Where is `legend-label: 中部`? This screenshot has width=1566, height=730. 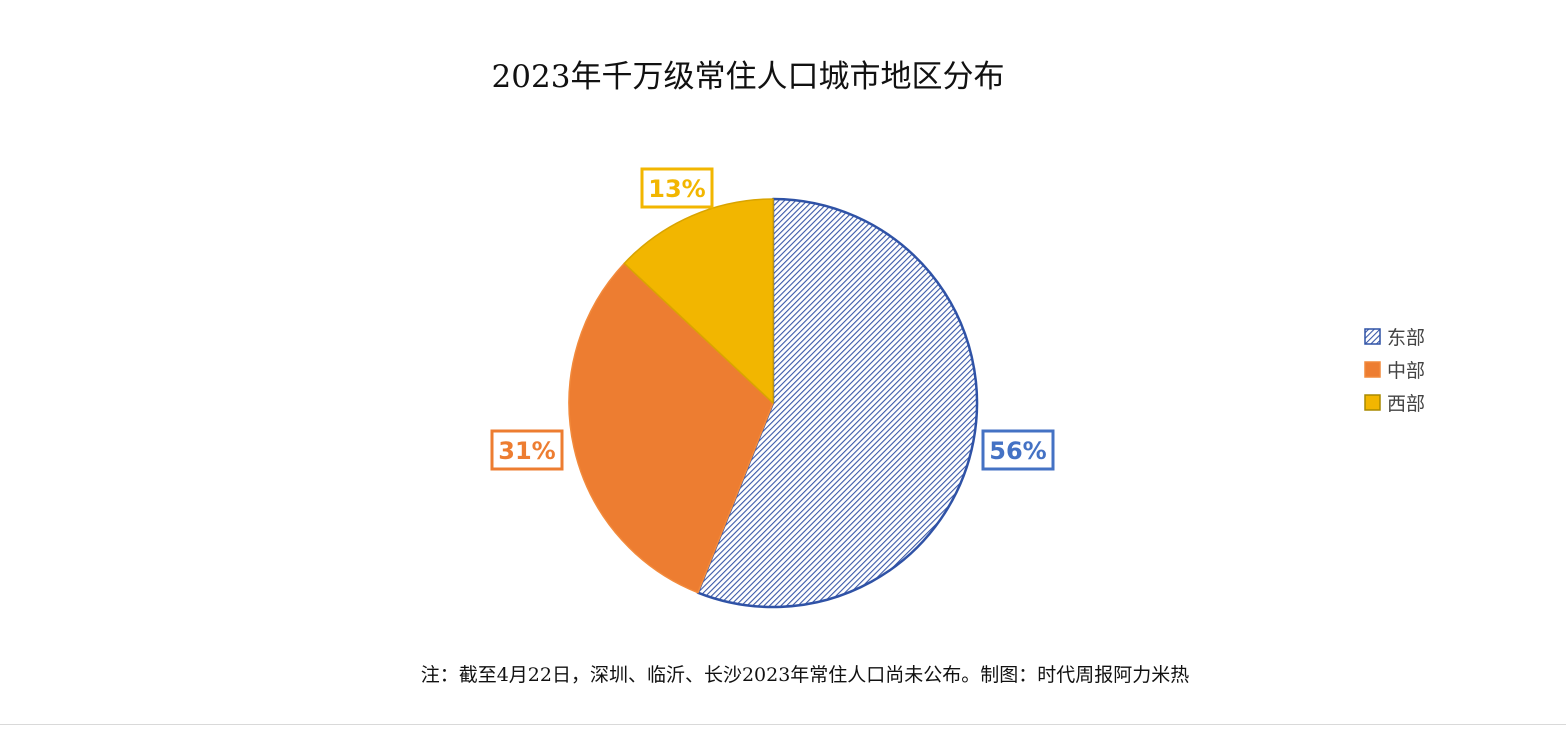
legend-label: 中部 is located at coordinates (1406, 371).